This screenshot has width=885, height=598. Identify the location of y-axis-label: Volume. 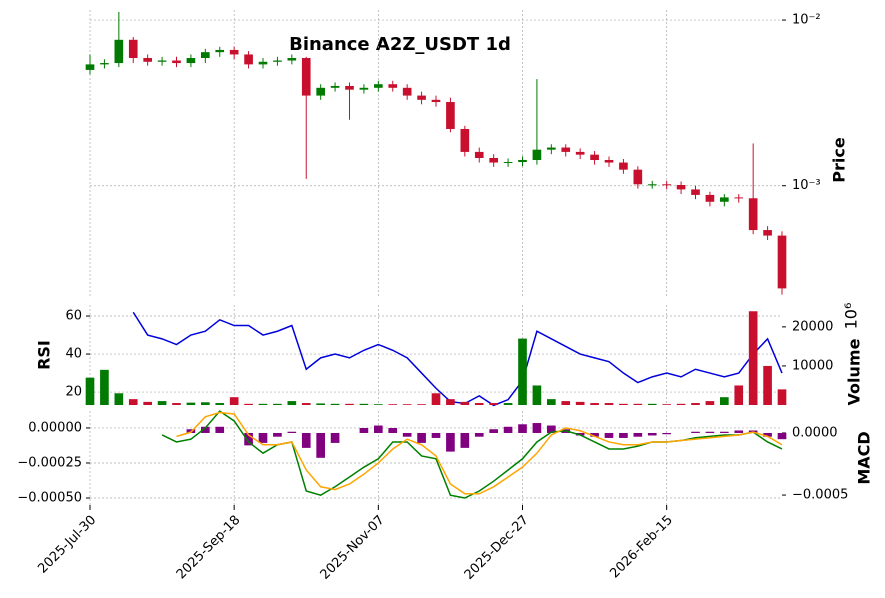
(854, 371).